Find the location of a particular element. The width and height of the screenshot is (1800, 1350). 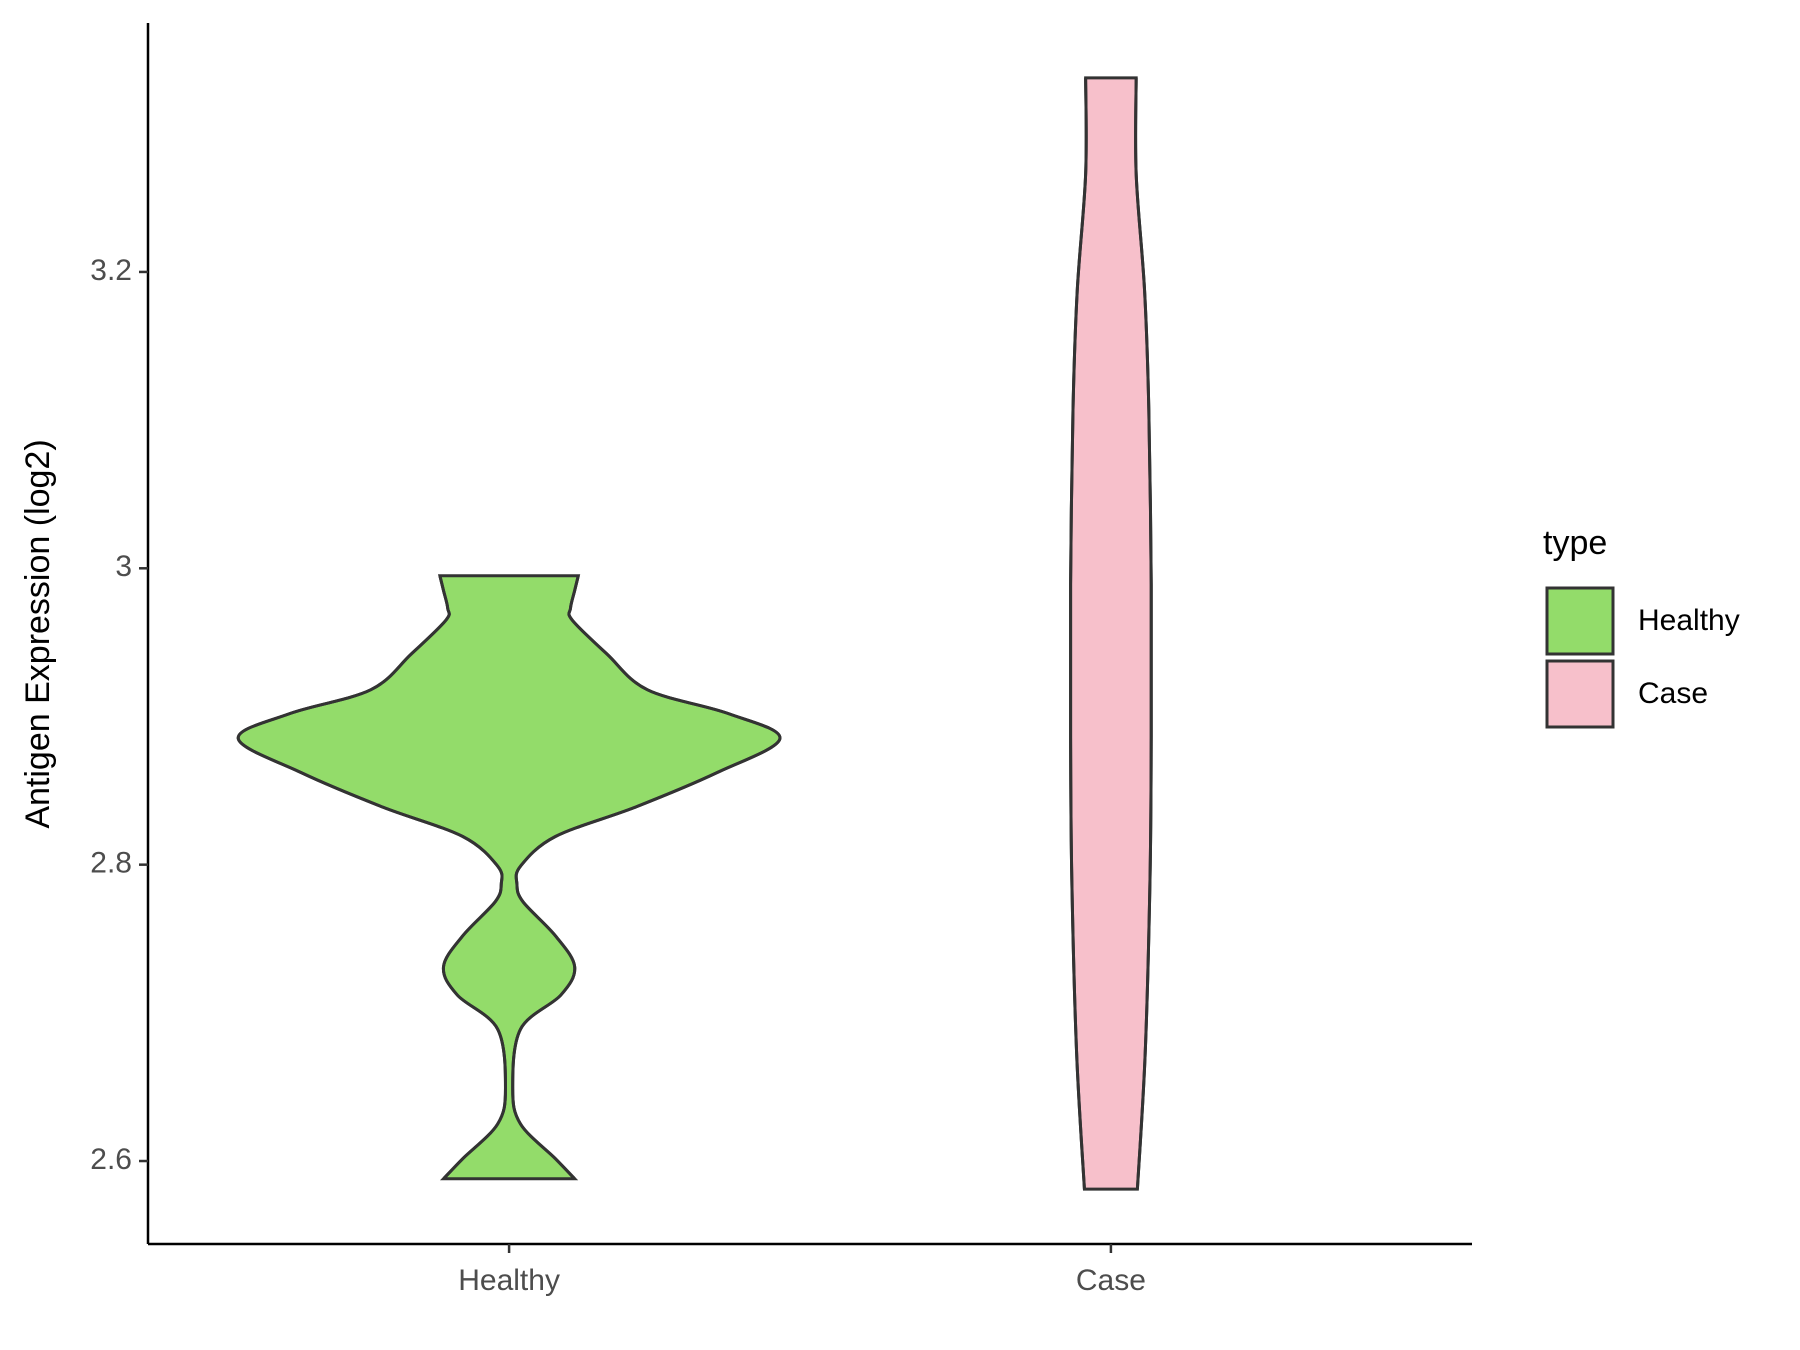

y-tick-label: 3.2 is located at coordinates (111, 270).